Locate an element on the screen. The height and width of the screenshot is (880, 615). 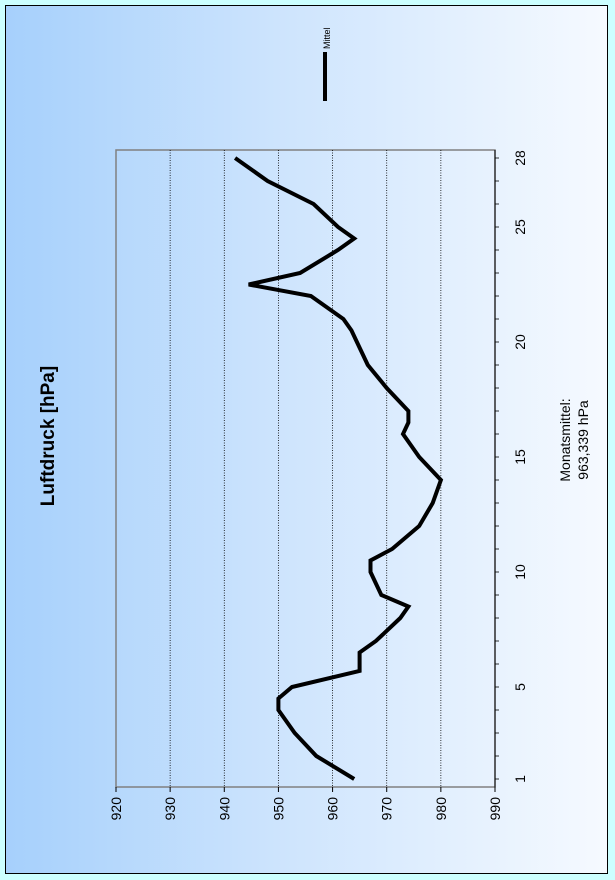
day-tick-label: 25 is located at coordinates (520, 227).